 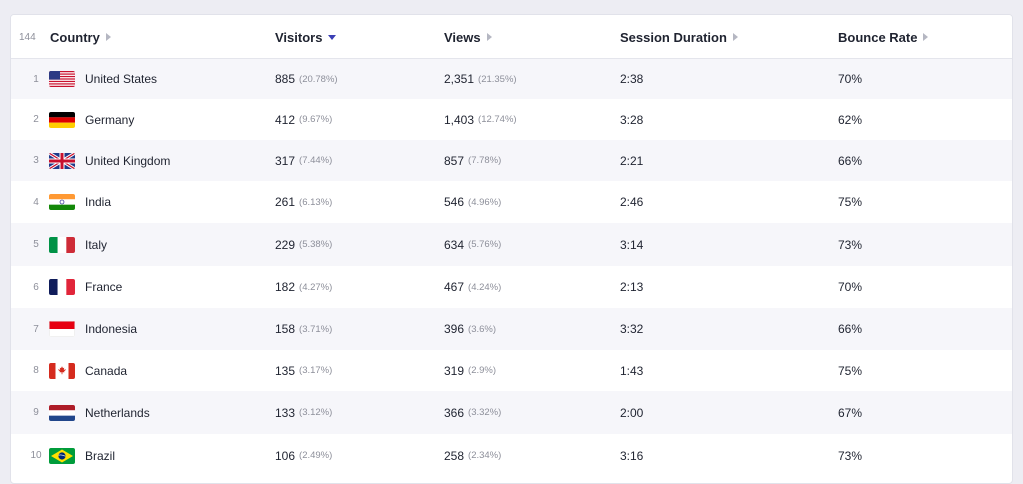 I want to click on bounce-header-label: Bounce Rate, so click(x=878, y=37).